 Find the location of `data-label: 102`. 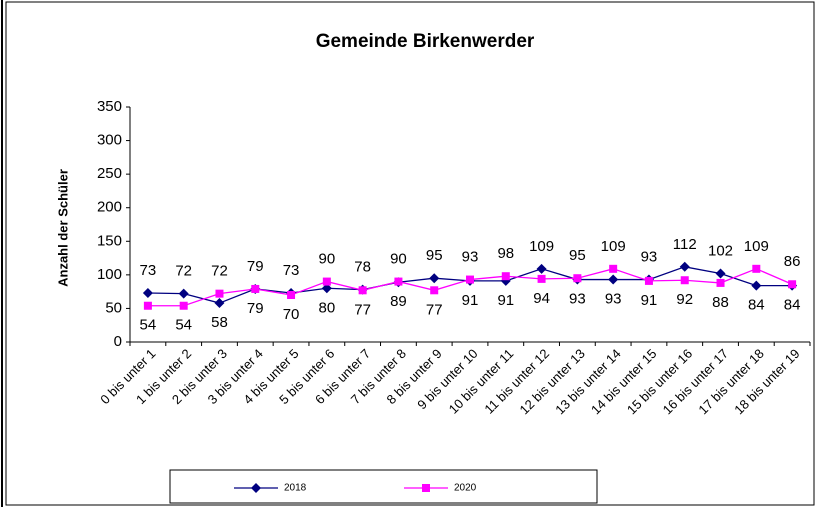

data-label: 102 is located at coordinates (720, 250).